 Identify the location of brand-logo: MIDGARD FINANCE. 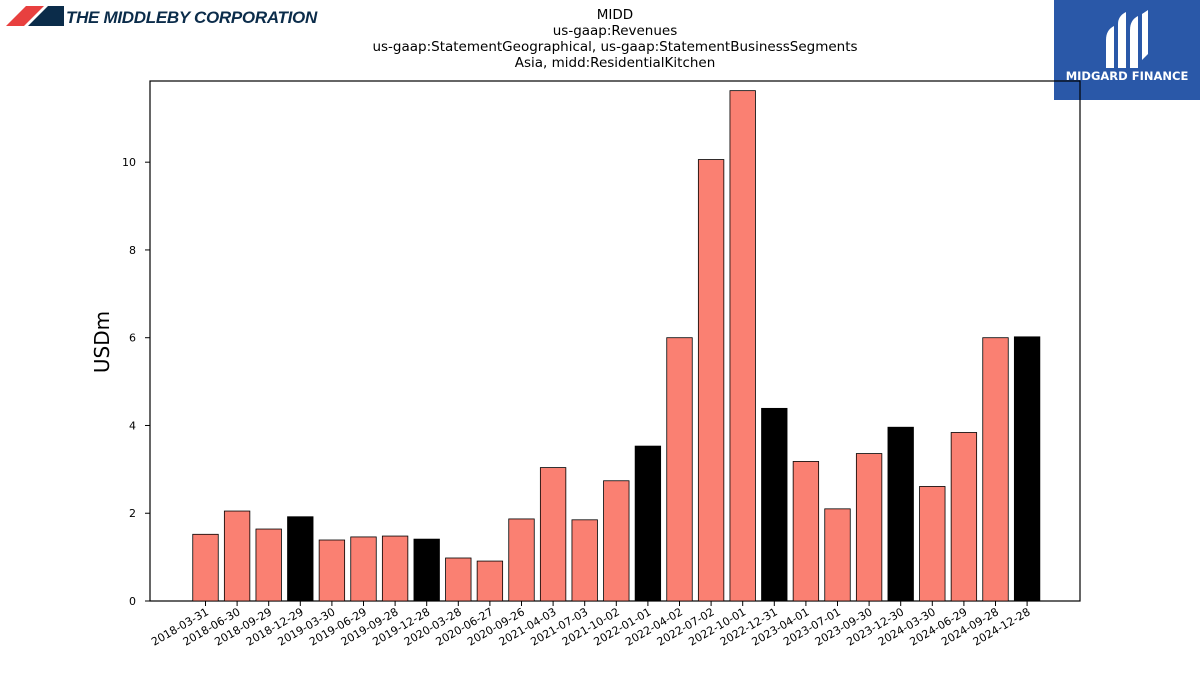
(1127, 50).